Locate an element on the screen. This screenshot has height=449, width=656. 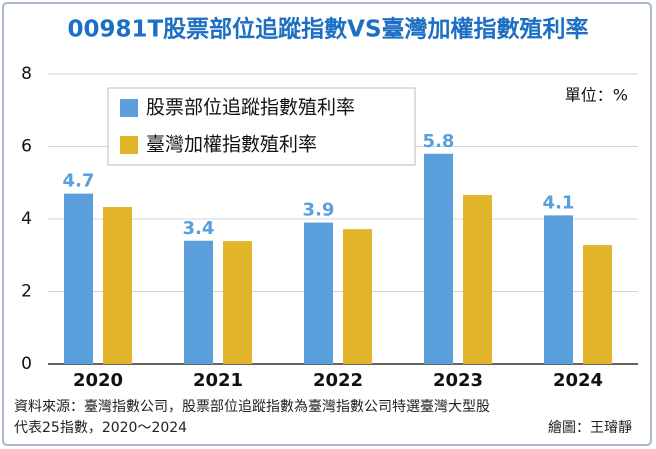
legend-box is located at coordinates (261, 126).